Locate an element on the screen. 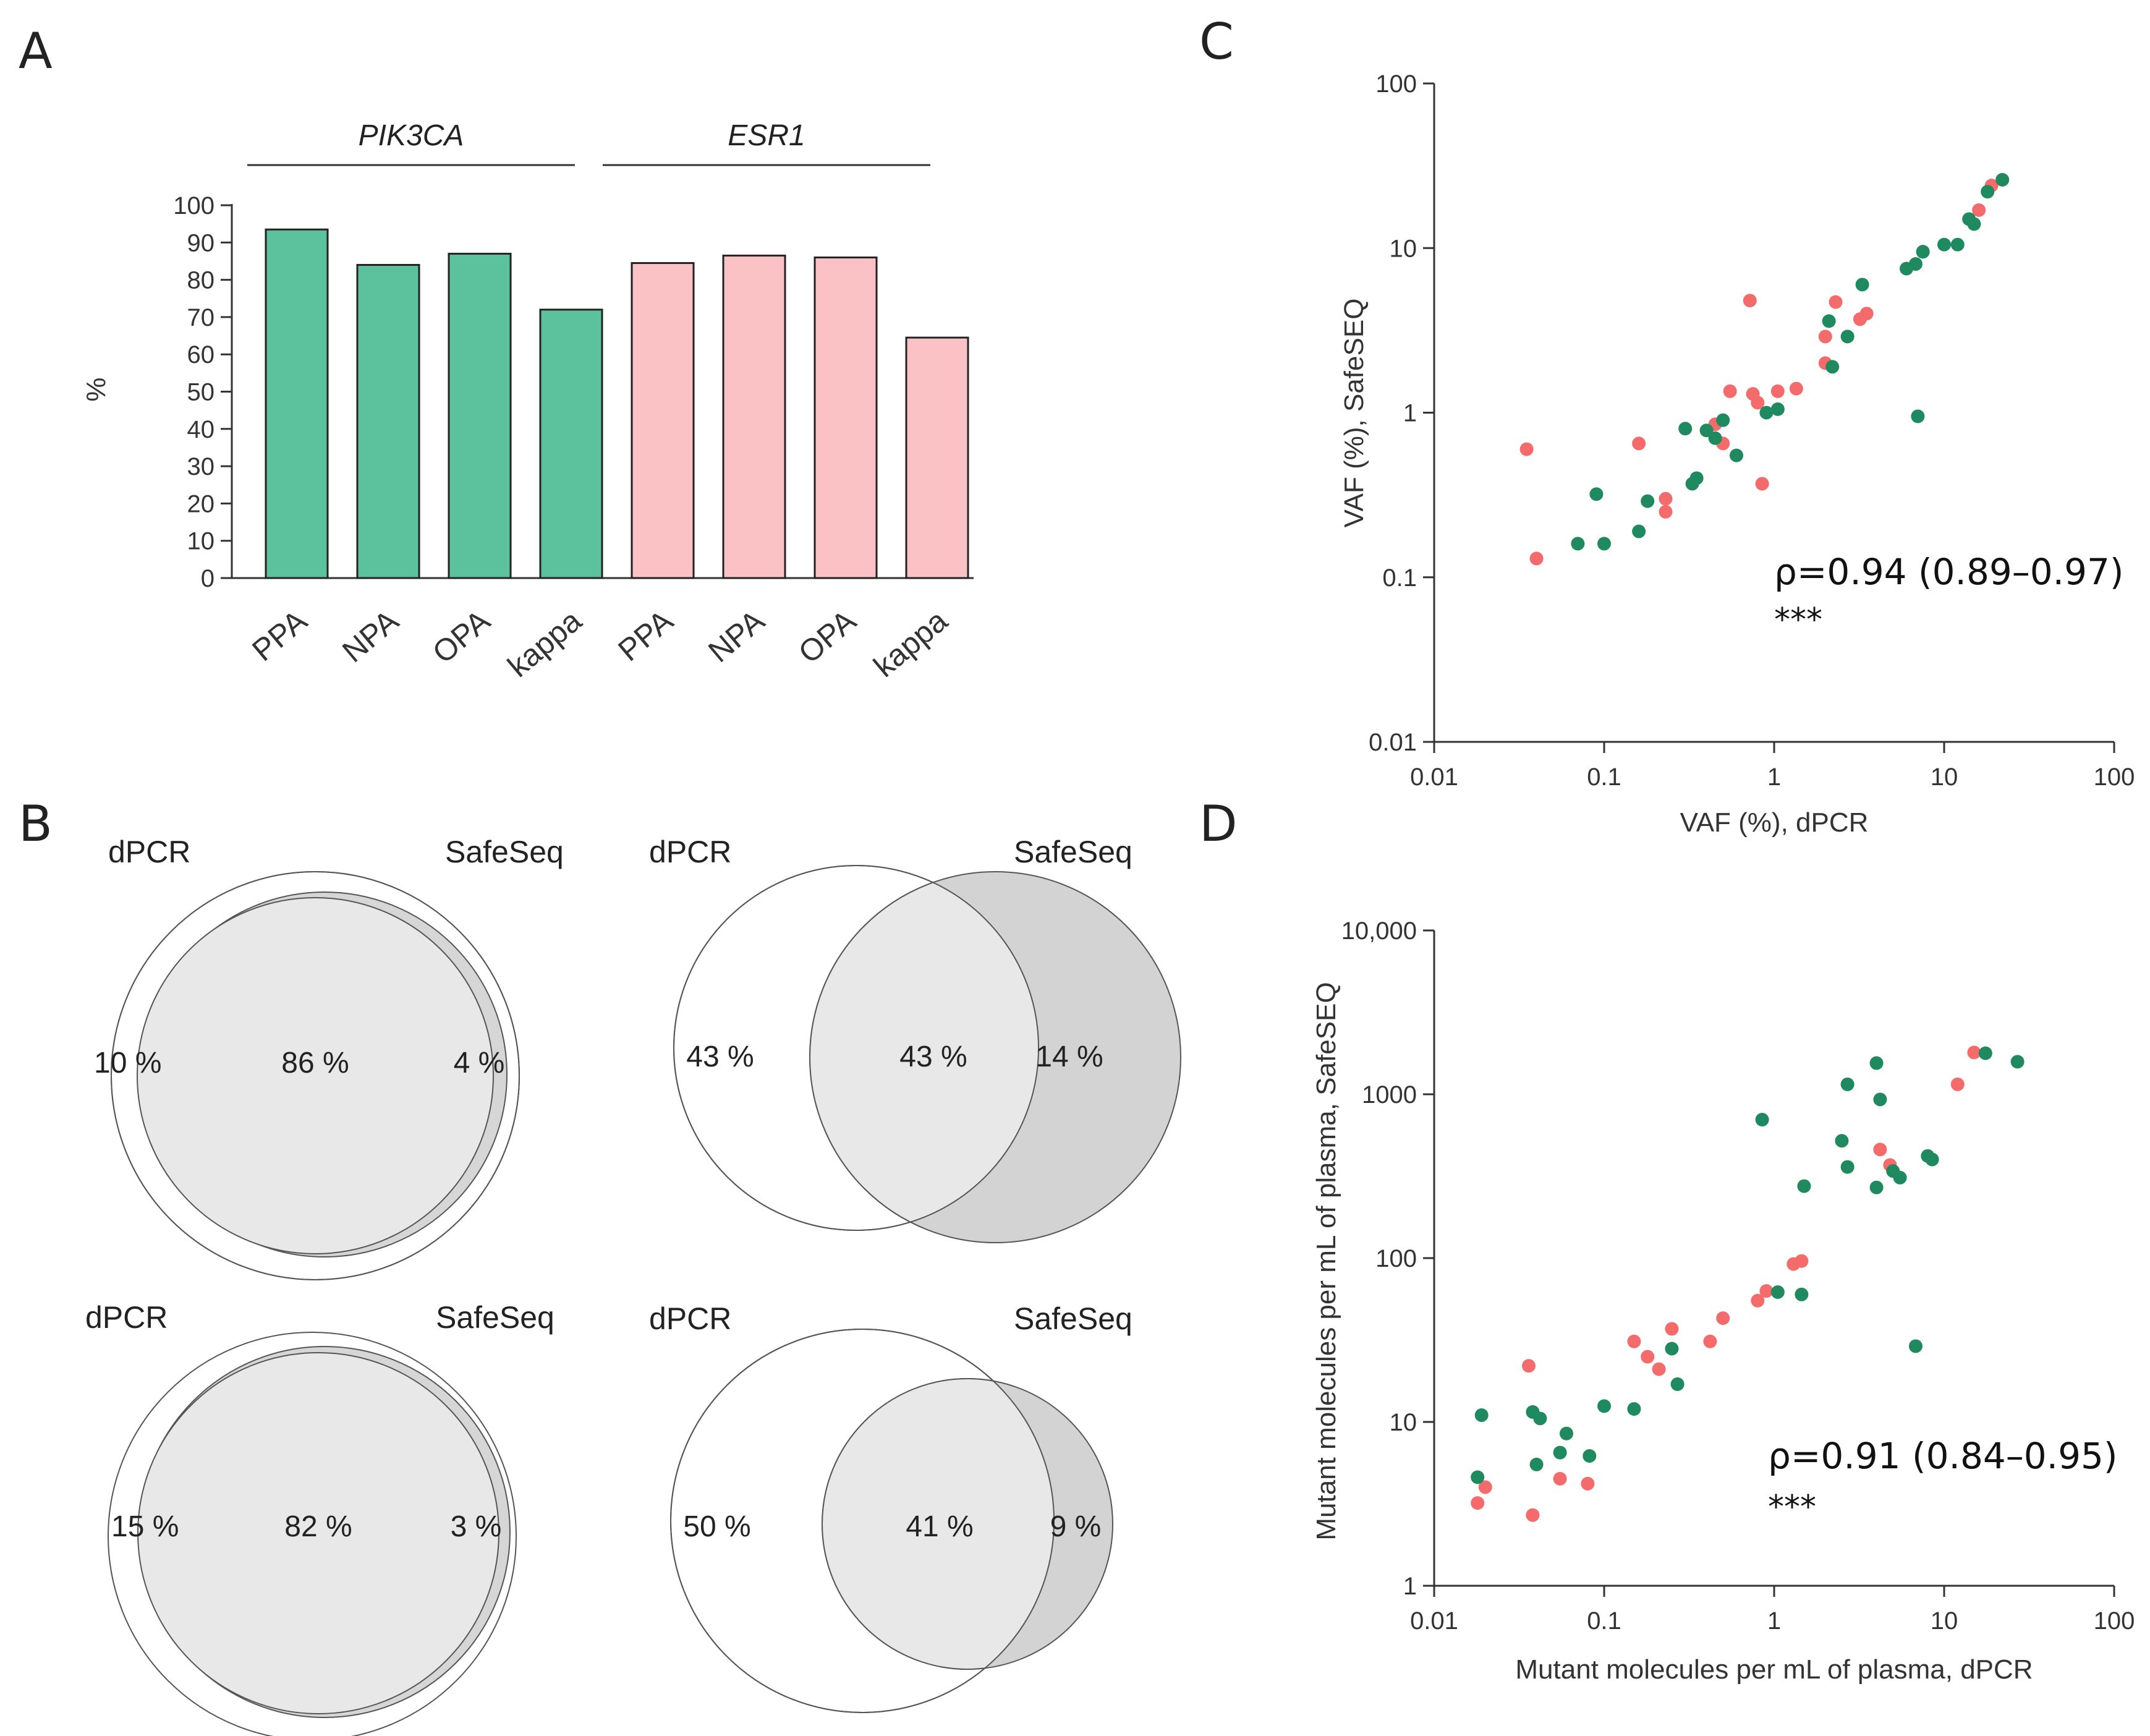 The height and width of the screenshot is (1736, 2150). safeseq-only-pct: 14 % is located at coordinates (1069, 1056).